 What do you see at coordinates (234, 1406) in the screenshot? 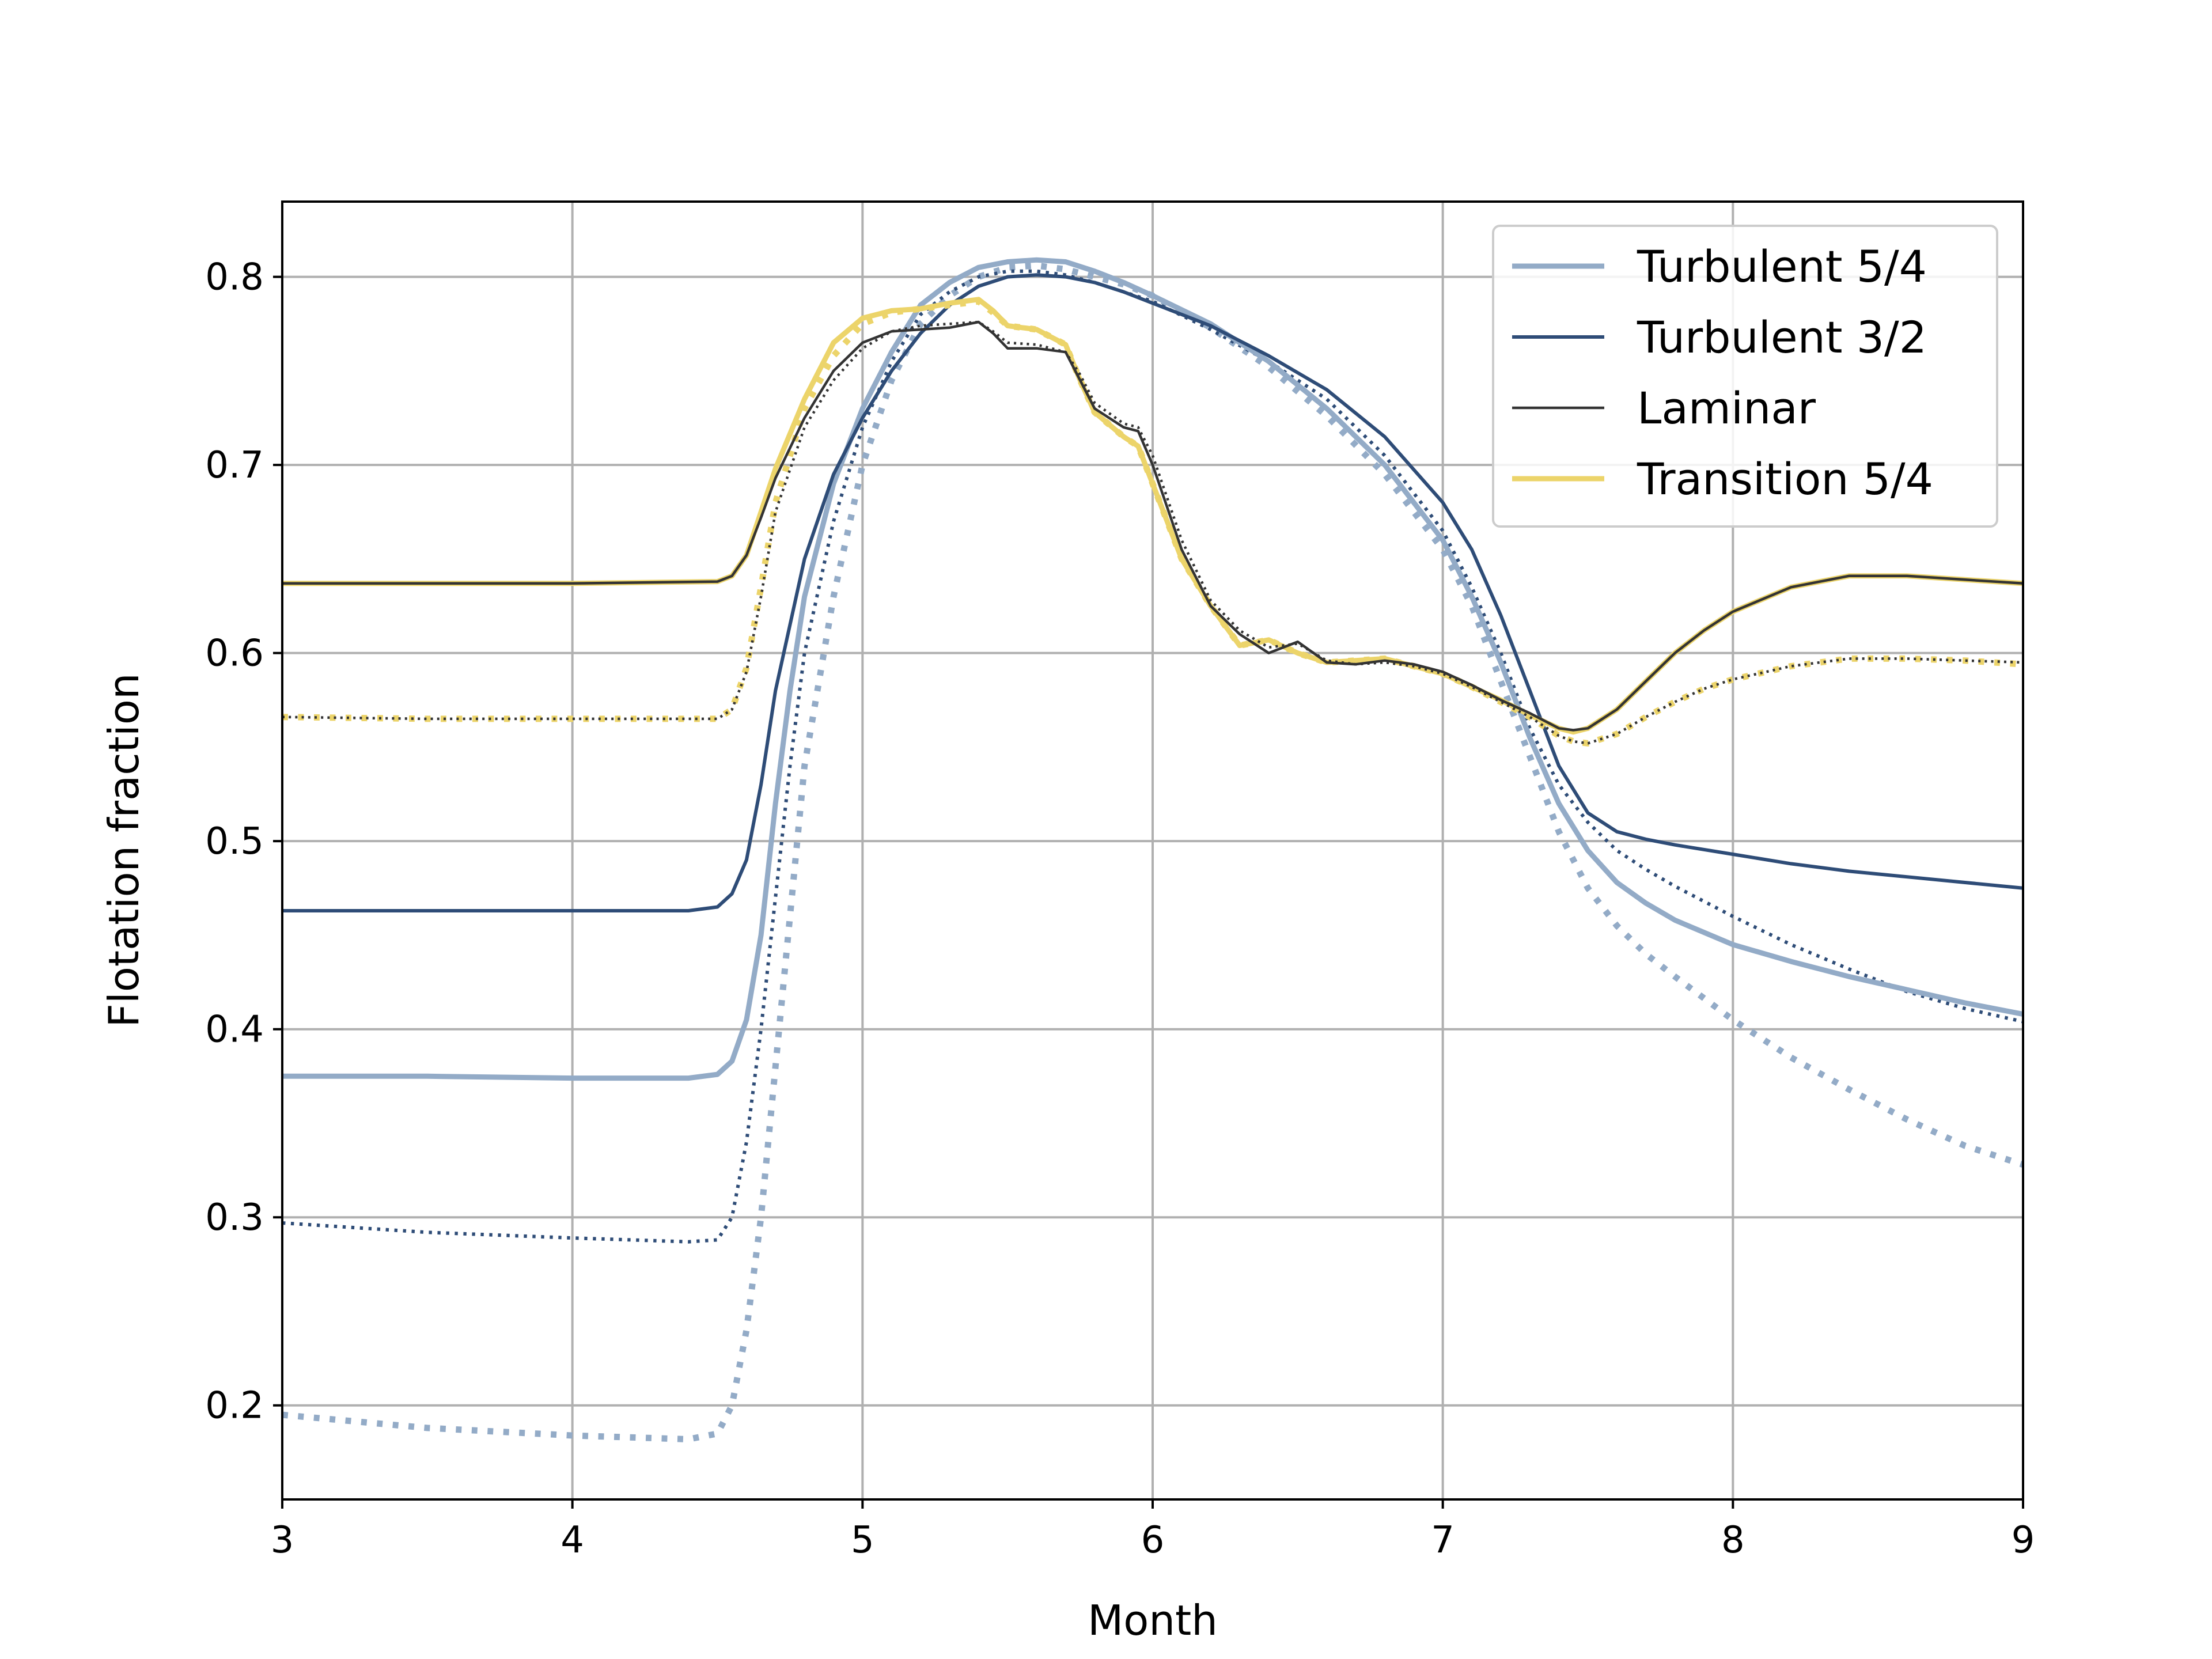
I see `y-tick-label: 0.2` at bounding box center [234, 1406].